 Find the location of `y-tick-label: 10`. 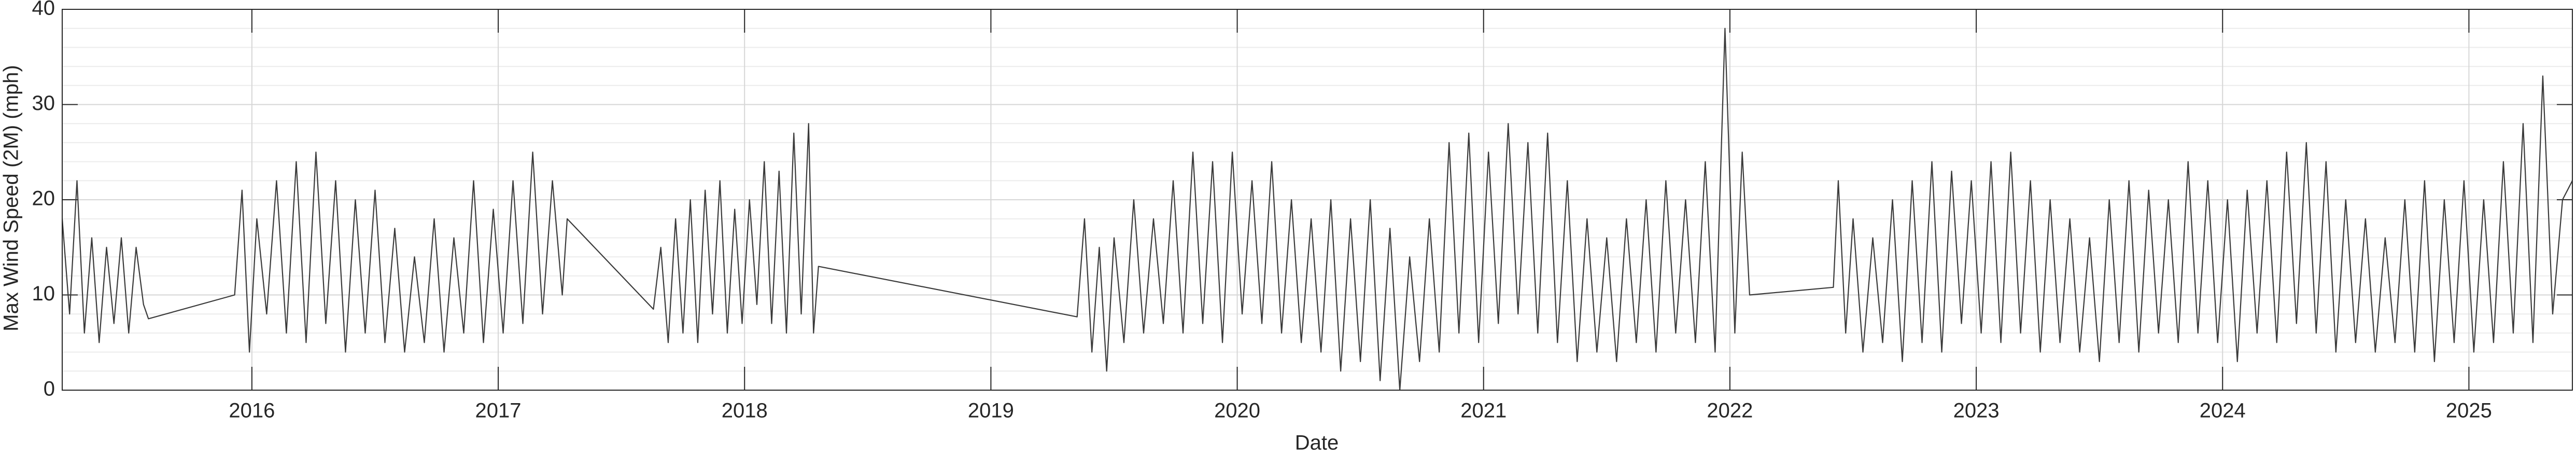

y-tick-label: 10 is located at coordinates (43, 293).